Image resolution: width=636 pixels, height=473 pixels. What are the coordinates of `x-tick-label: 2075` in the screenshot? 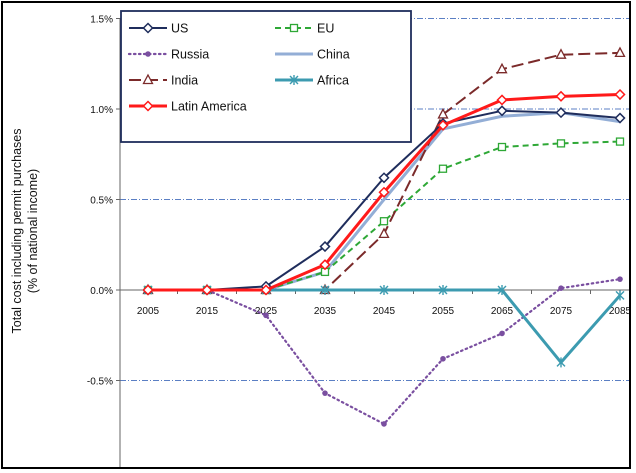 It's located at (561, 311).